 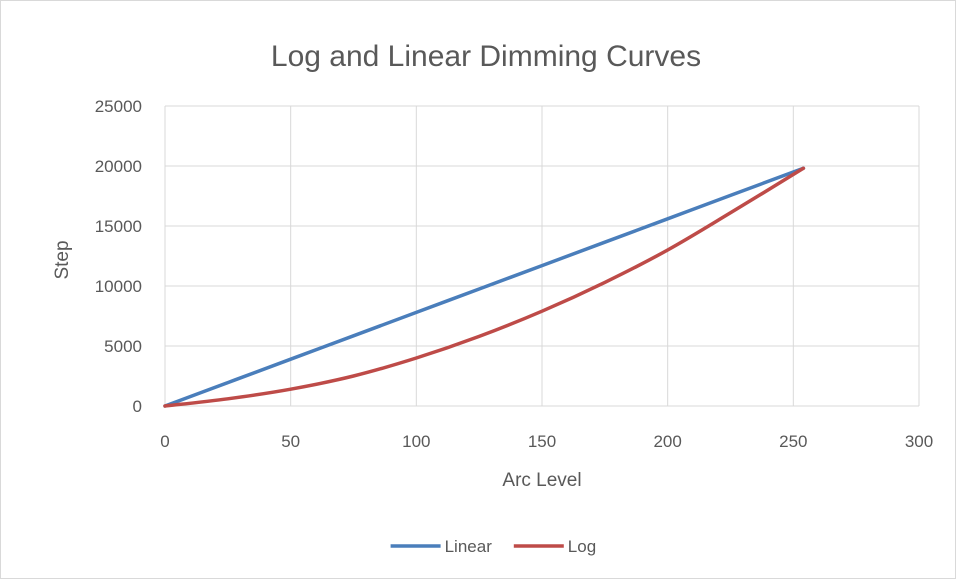 I want to click on y-tick-label: 10000, so click(x=118, y=286).